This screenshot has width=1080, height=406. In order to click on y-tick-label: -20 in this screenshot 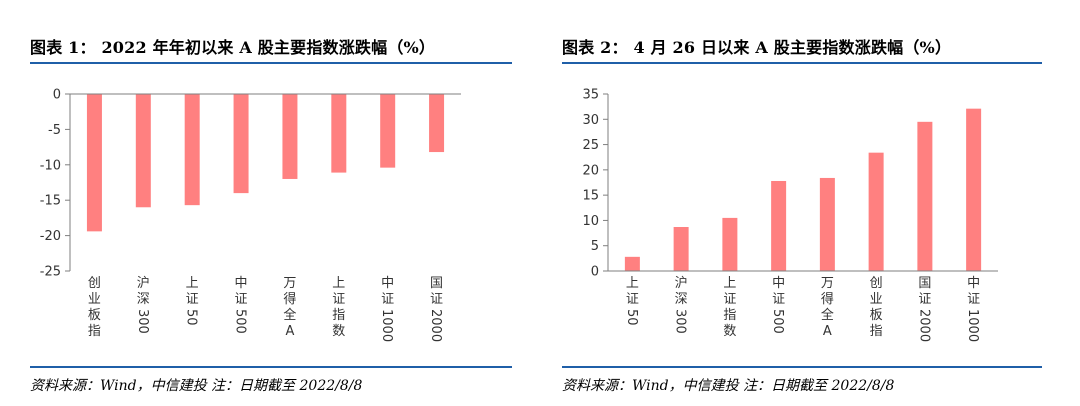, I will do `click(50, 236)`.